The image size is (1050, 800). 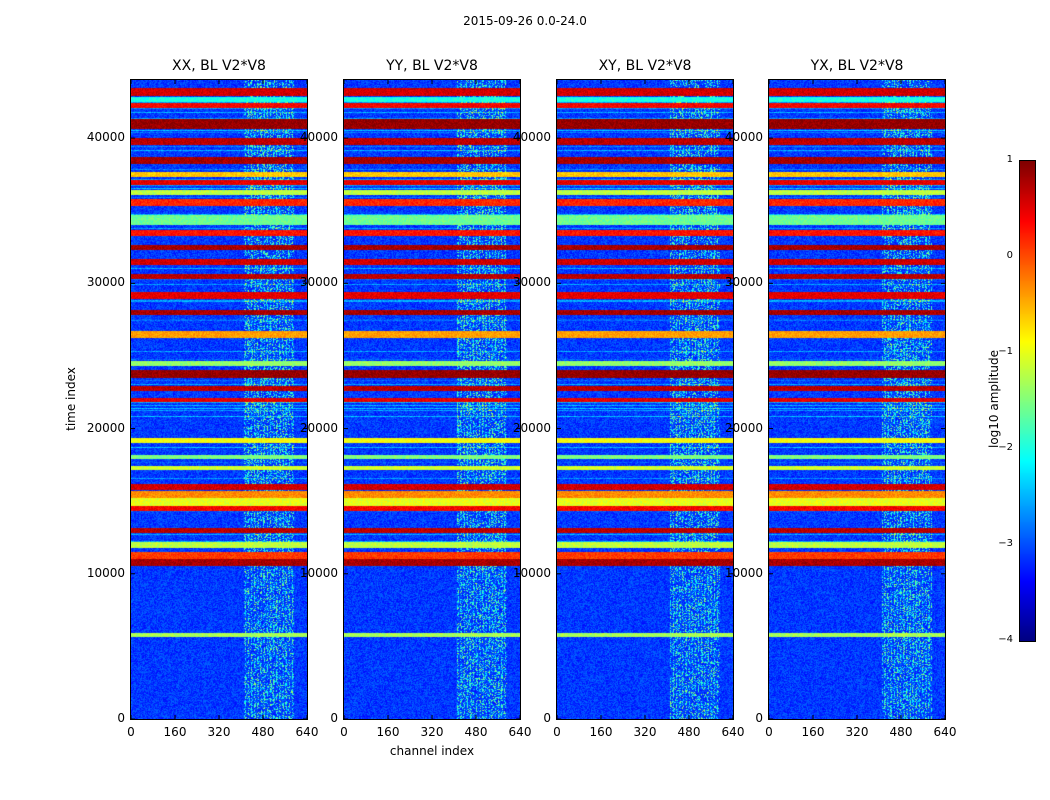 I want to click on colorbar-tick-label: −2, so click(x=1005, y=447).